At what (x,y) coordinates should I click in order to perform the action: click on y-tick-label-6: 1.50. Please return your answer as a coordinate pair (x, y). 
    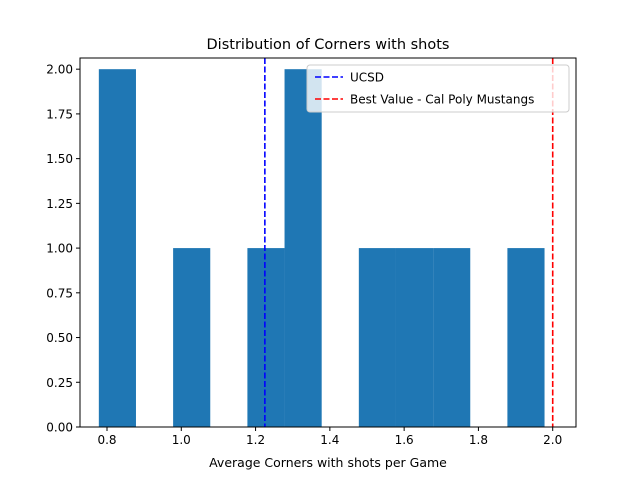
    Looking at the image, I should click on (59, 159).